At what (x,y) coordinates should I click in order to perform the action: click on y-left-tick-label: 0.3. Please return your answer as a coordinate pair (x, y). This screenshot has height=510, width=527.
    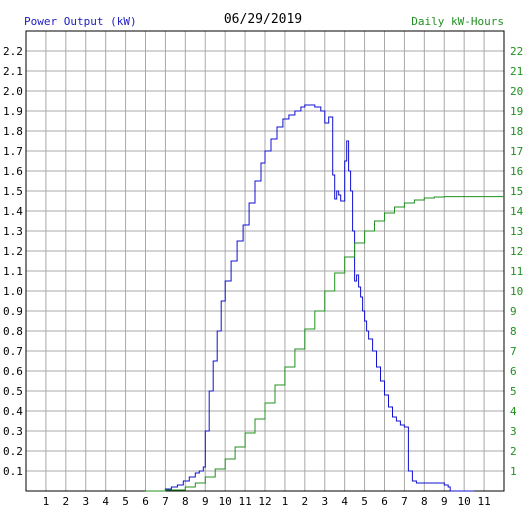
    Looking at the image, I should click on (13, 431).